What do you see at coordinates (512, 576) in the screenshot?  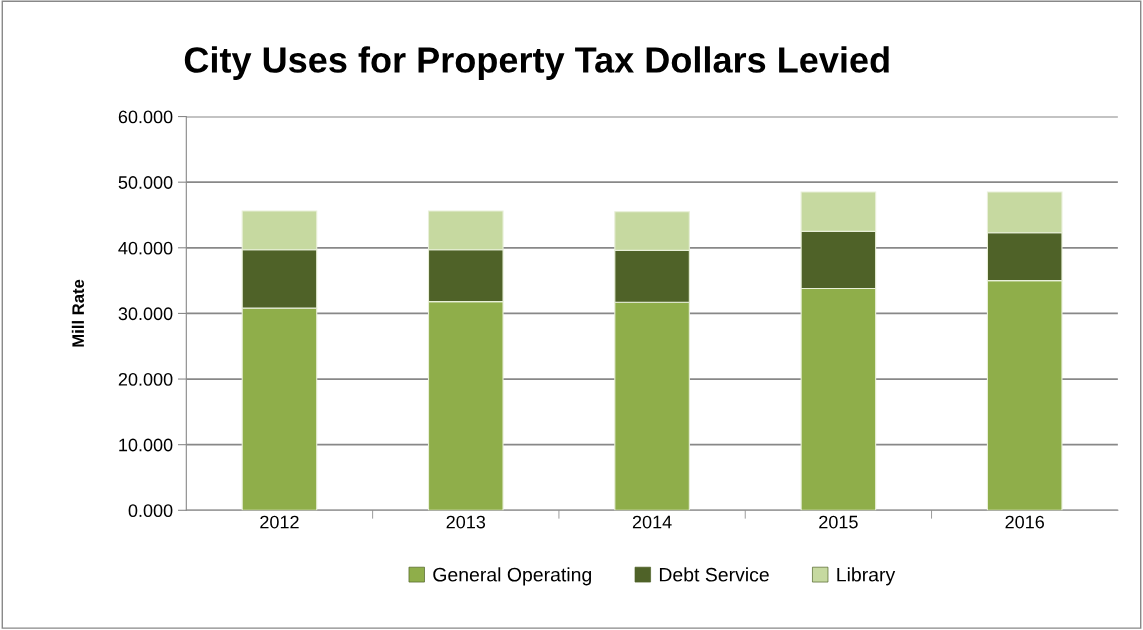 I see `legend-label: General Operating` at bounding box center [512, 576].